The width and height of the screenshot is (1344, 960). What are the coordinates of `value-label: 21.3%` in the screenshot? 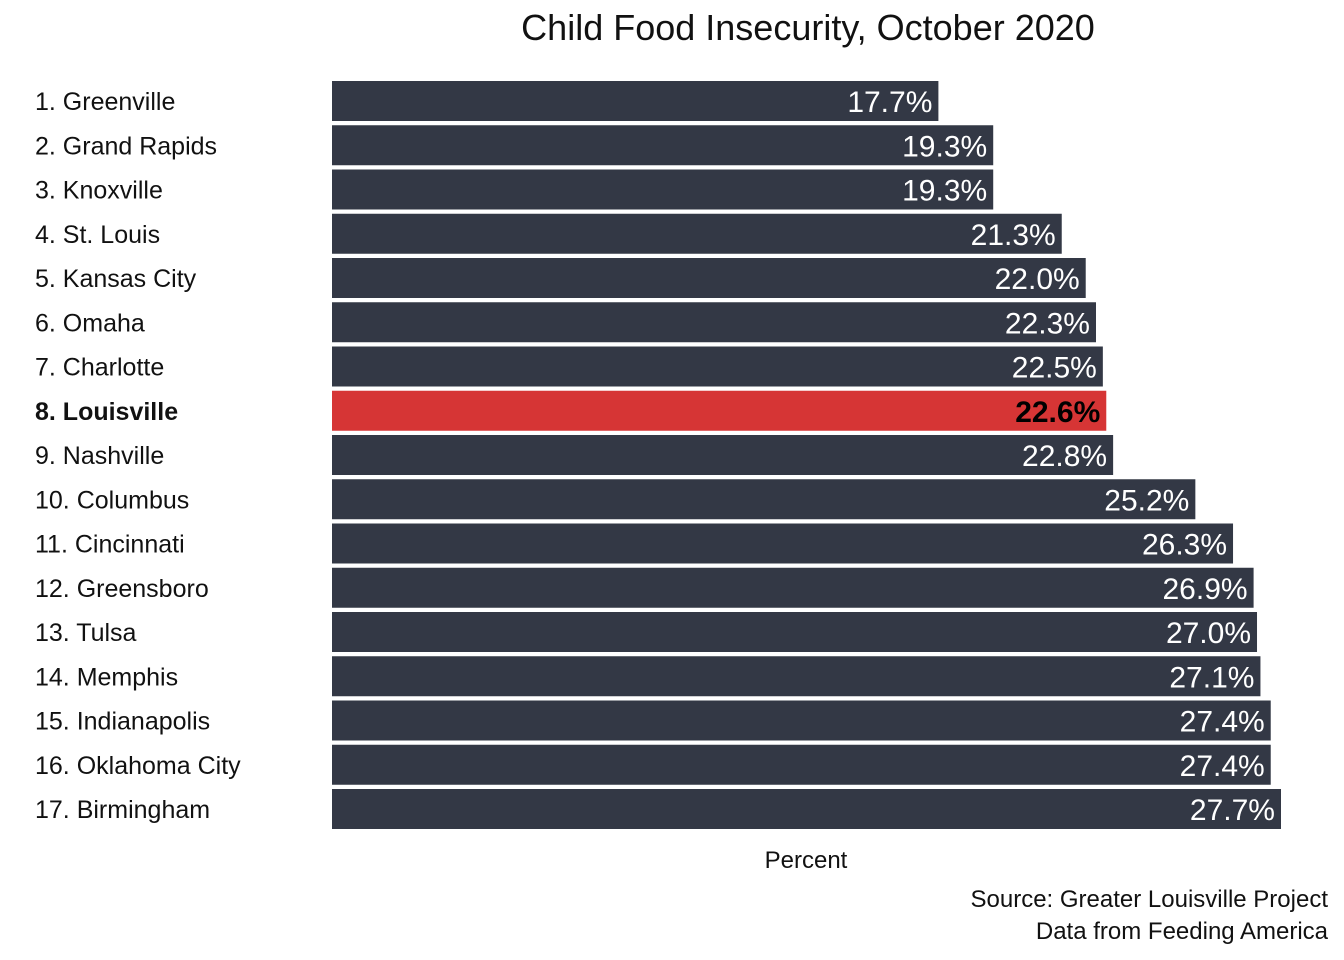 It's located at (1013, 235).